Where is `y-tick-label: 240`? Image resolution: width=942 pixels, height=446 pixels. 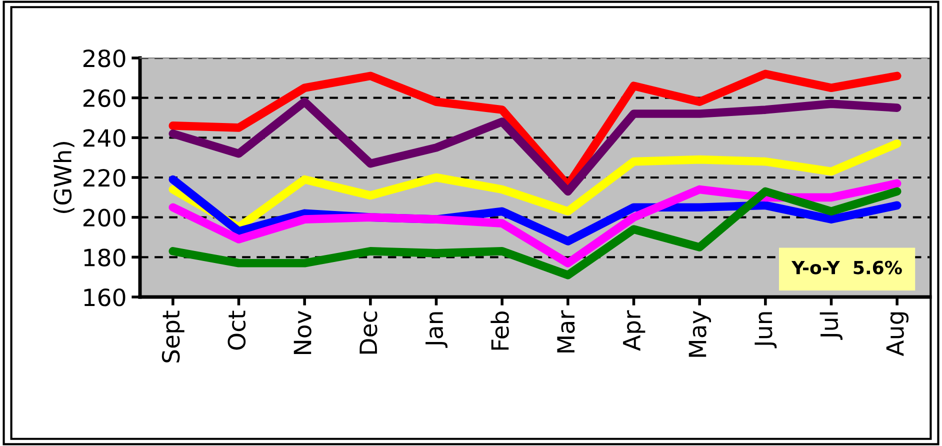
y-tick-label: 240 is located at coordinates (104, 138).